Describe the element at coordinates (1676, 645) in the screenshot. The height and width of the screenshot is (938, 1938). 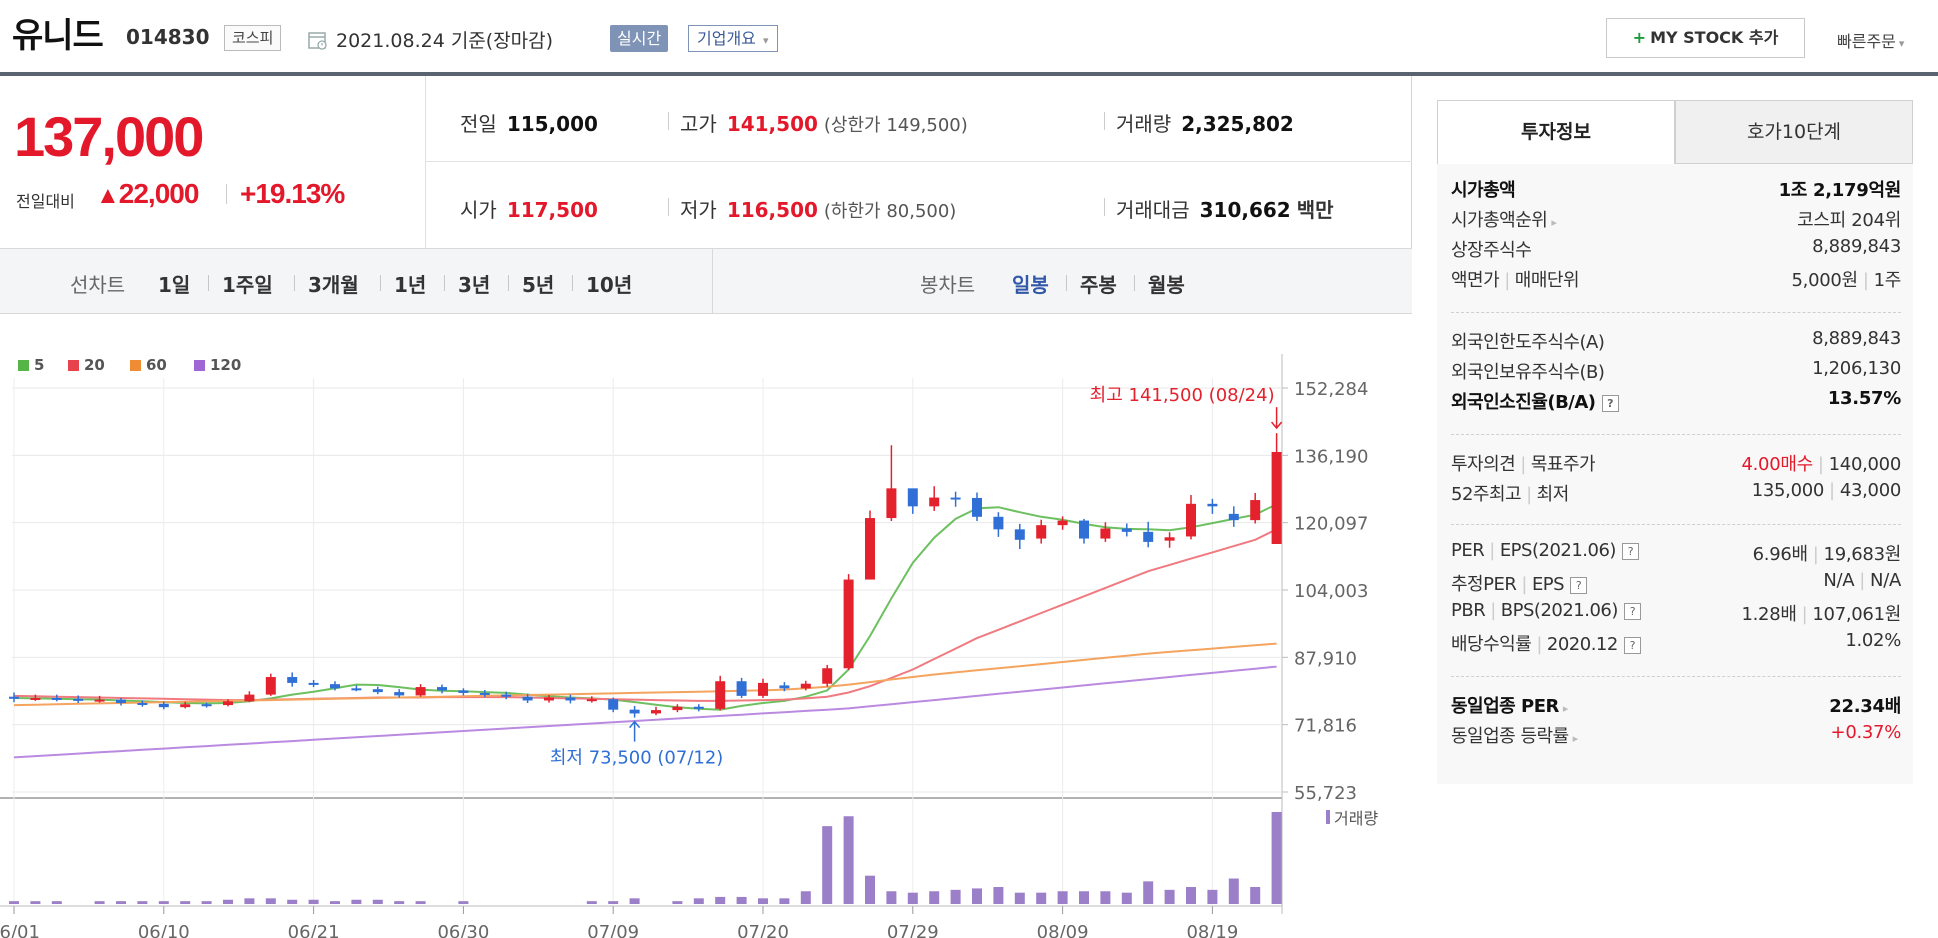
I see `info-row: 배당수익률 | 2020.12? 1.02%` at that location.